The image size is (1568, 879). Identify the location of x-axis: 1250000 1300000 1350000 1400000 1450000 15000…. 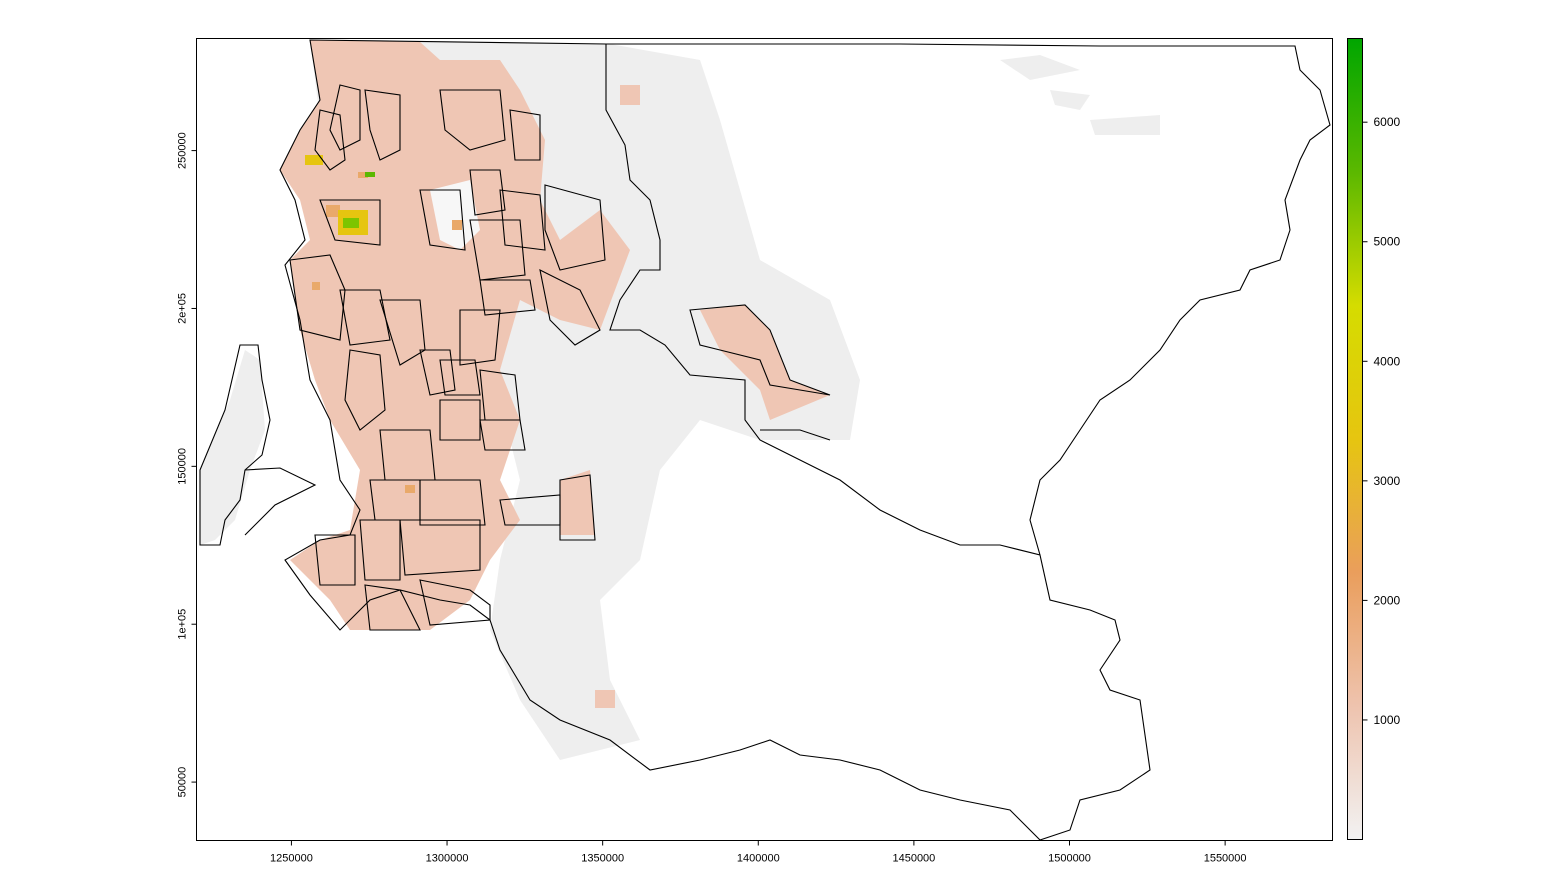
(758, 852).